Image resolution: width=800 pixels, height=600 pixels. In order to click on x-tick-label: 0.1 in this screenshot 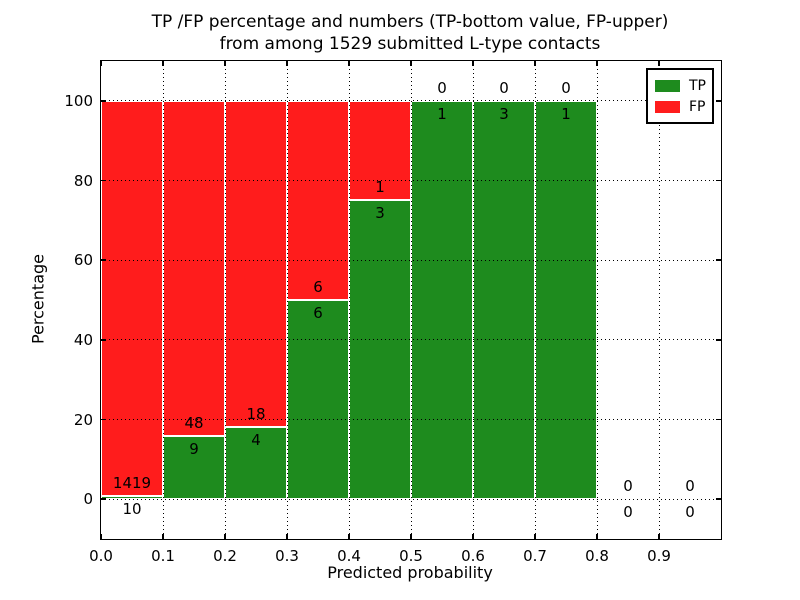, I will do `click(163, 556)`.